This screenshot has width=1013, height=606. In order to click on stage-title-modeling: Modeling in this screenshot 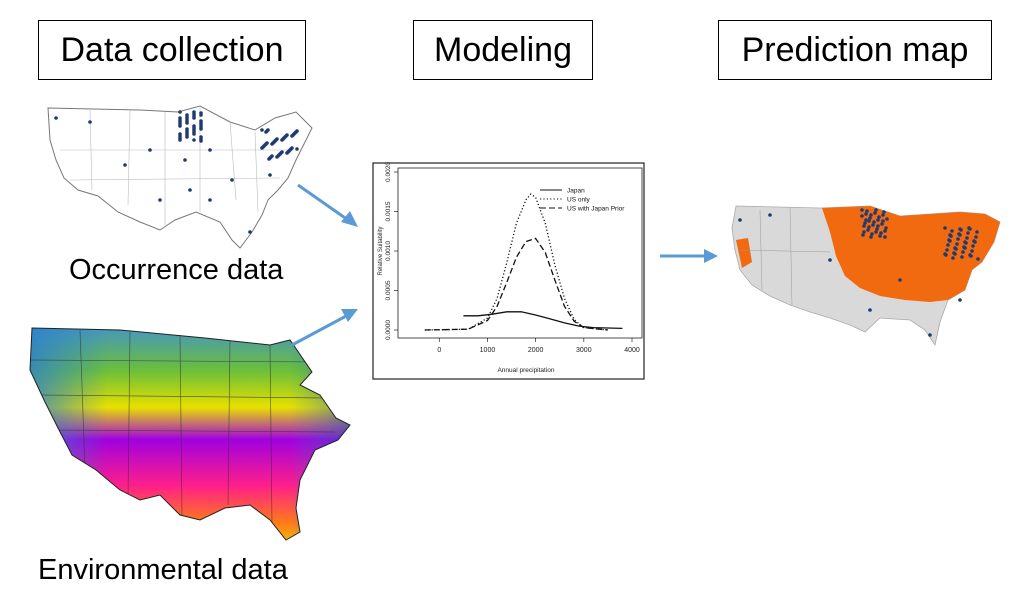, I will do `click(503, 50)`.